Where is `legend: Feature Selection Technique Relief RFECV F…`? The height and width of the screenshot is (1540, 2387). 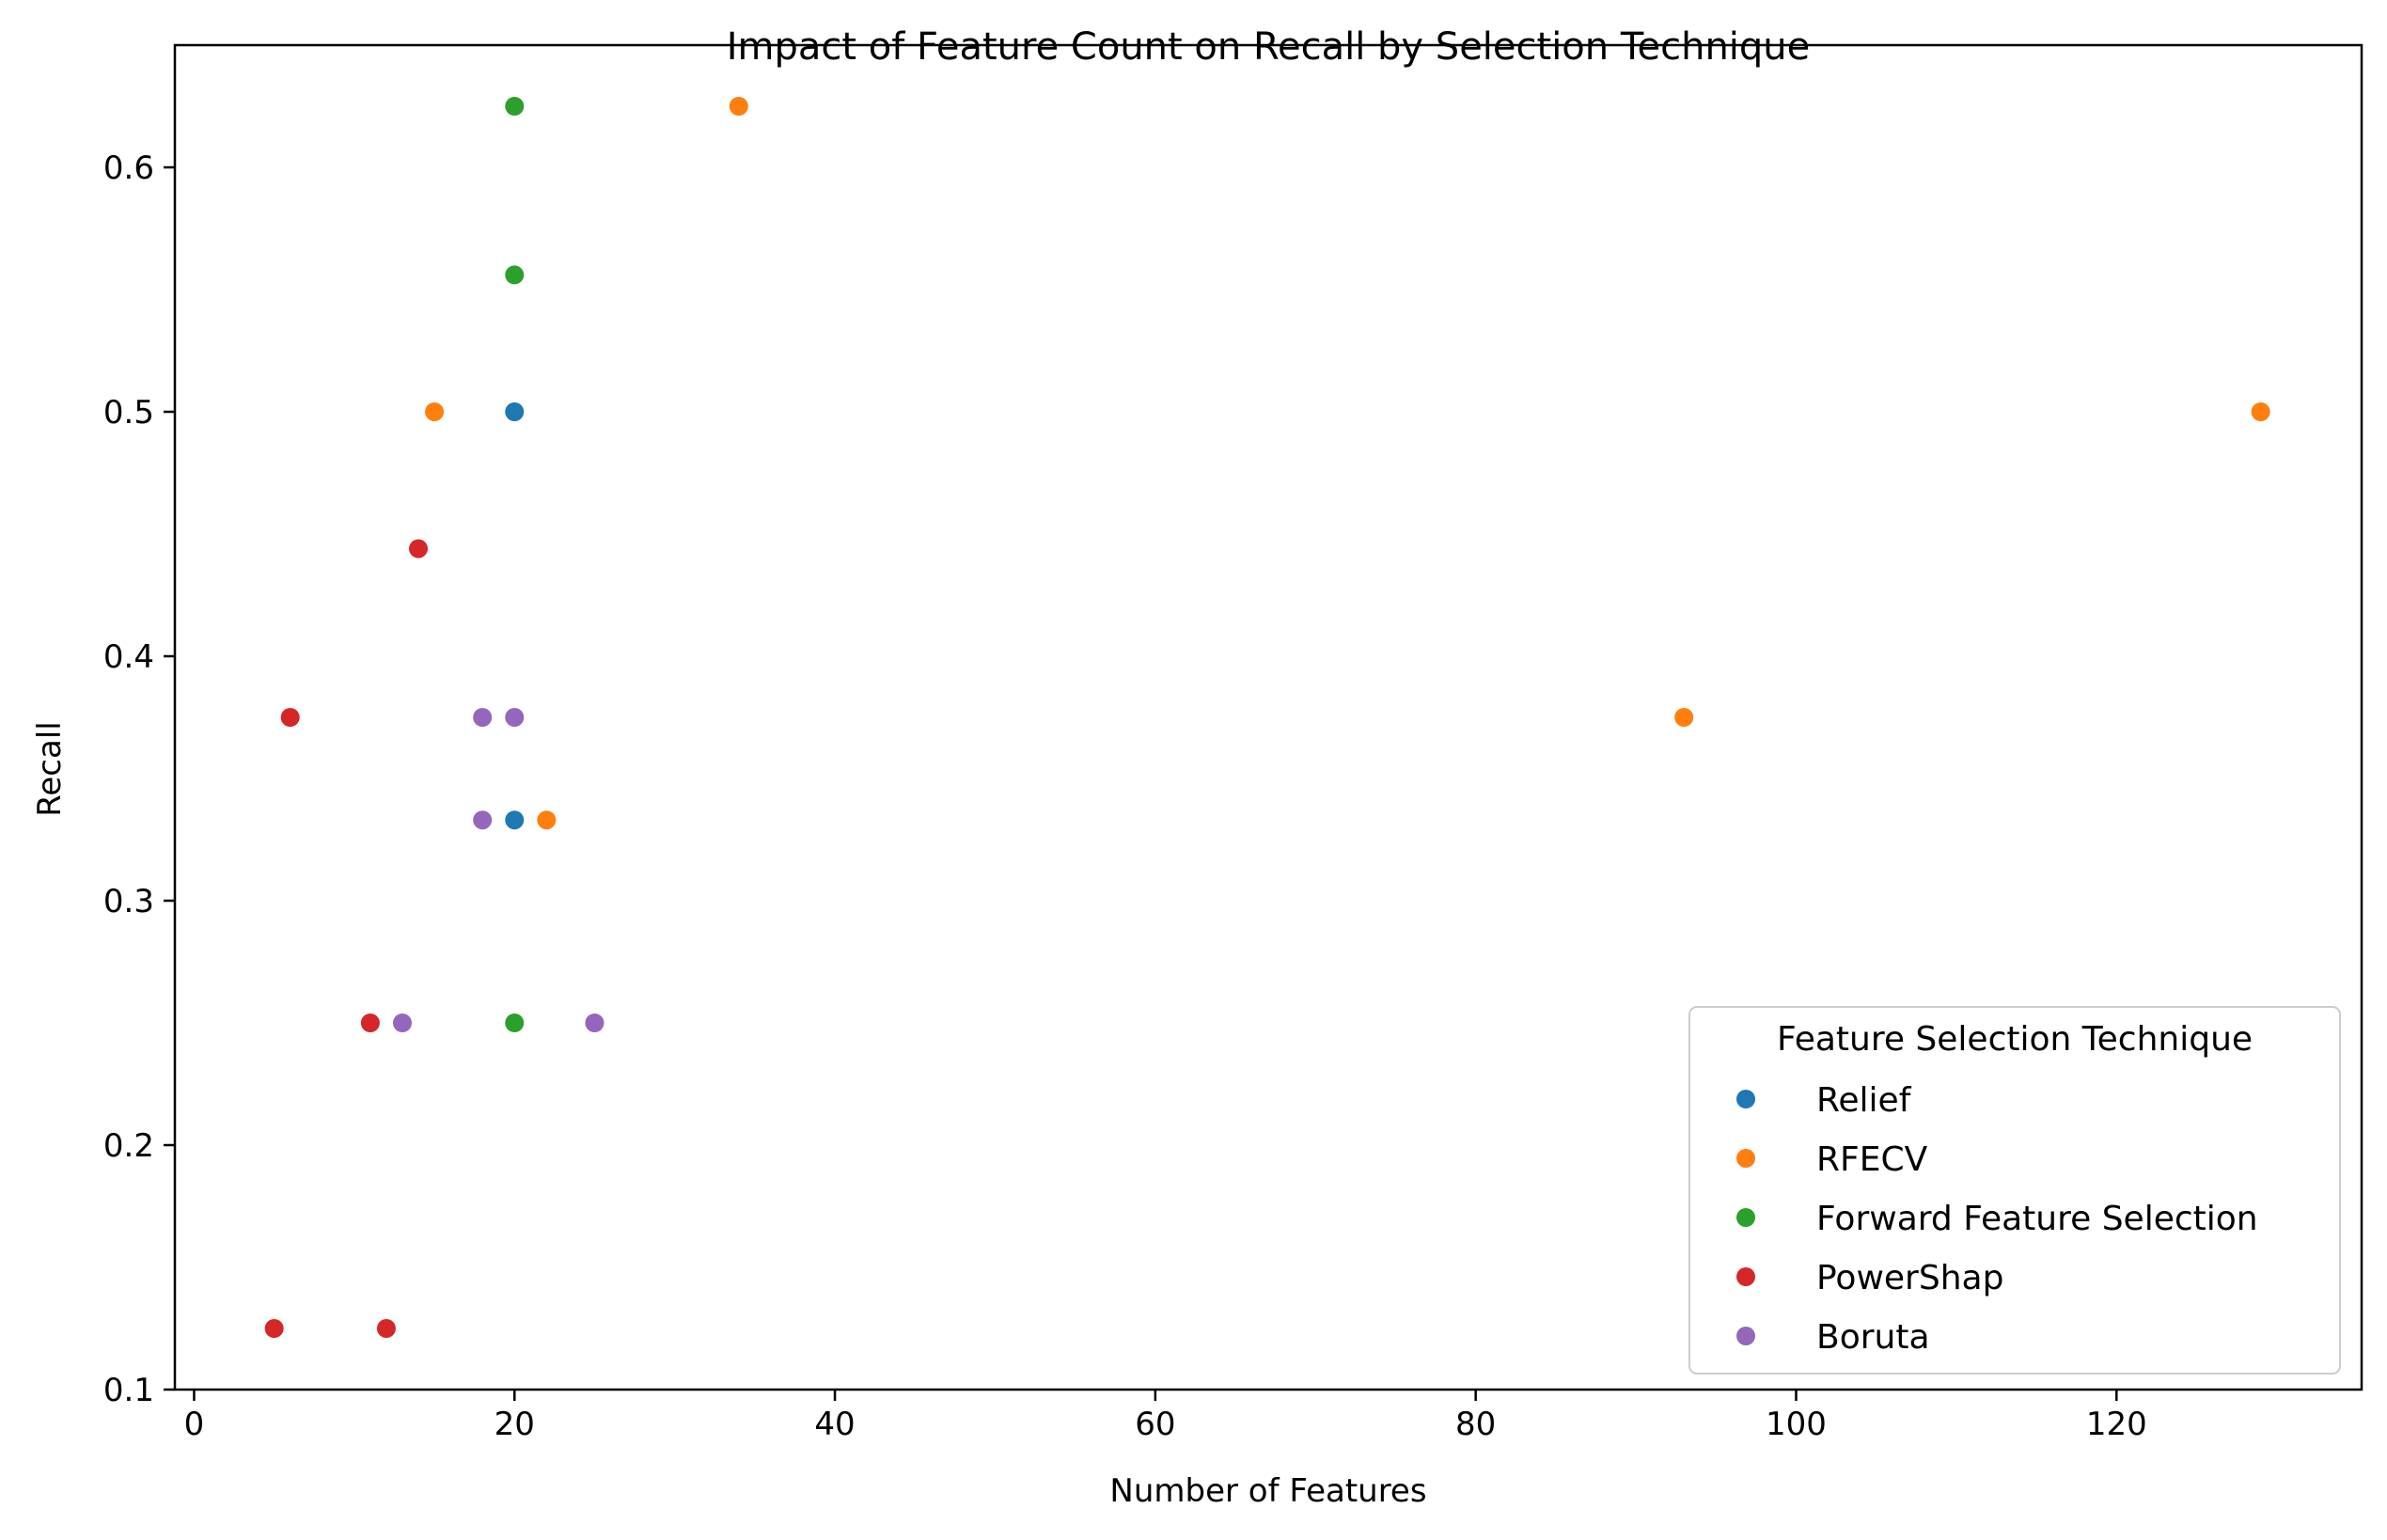
legend: Feature Selection Technique Relief RFECV F… is located at coordinates (2014, 1190).